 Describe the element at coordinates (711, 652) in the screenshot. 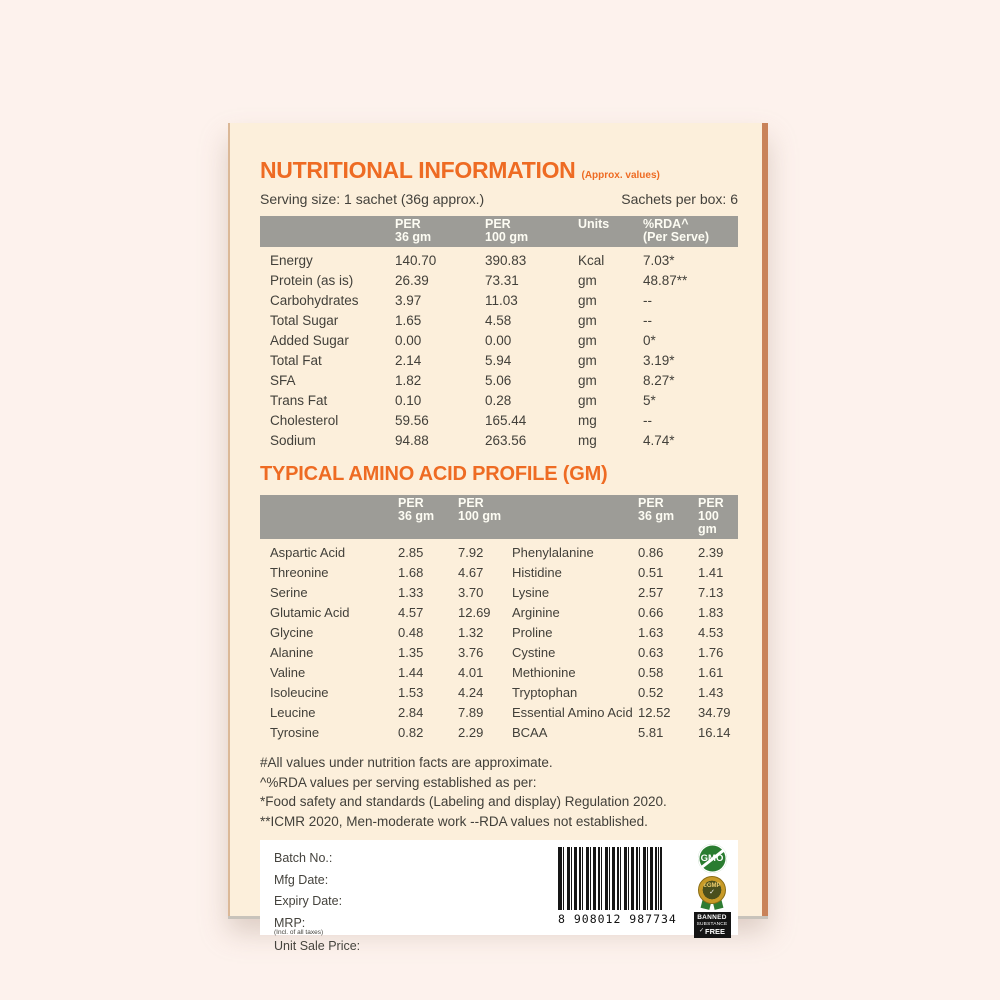

I see `per-100-value: 1.76` at that location.